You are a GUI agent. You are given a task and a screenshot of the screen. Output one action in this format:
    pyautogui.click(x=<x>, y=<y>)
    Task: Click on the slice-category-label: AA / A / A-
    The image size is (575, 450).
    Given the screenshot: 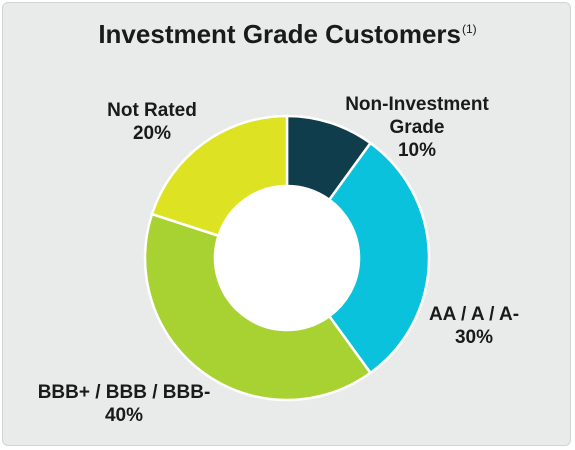 What is the action you would take?
    pyautogui.click(x=474, y=314)
    